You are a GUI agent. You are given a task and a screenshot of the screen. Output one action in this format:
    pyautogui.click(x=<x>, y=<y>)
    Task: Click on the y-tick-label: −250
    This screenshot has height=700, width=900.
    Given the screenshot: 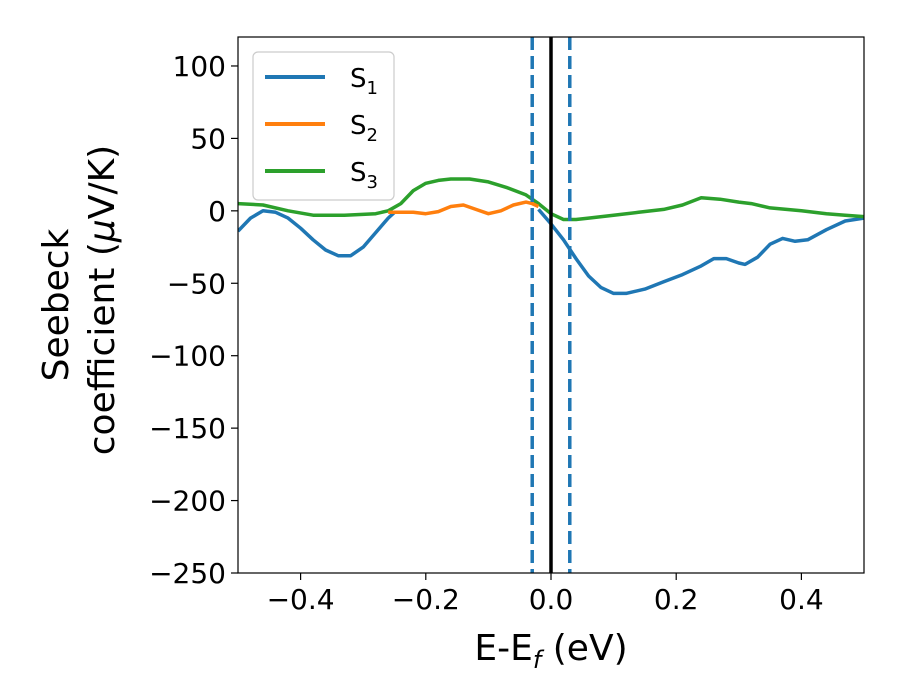 What is the action you would take?
    pyautogui.click(x=187, y=573)
    